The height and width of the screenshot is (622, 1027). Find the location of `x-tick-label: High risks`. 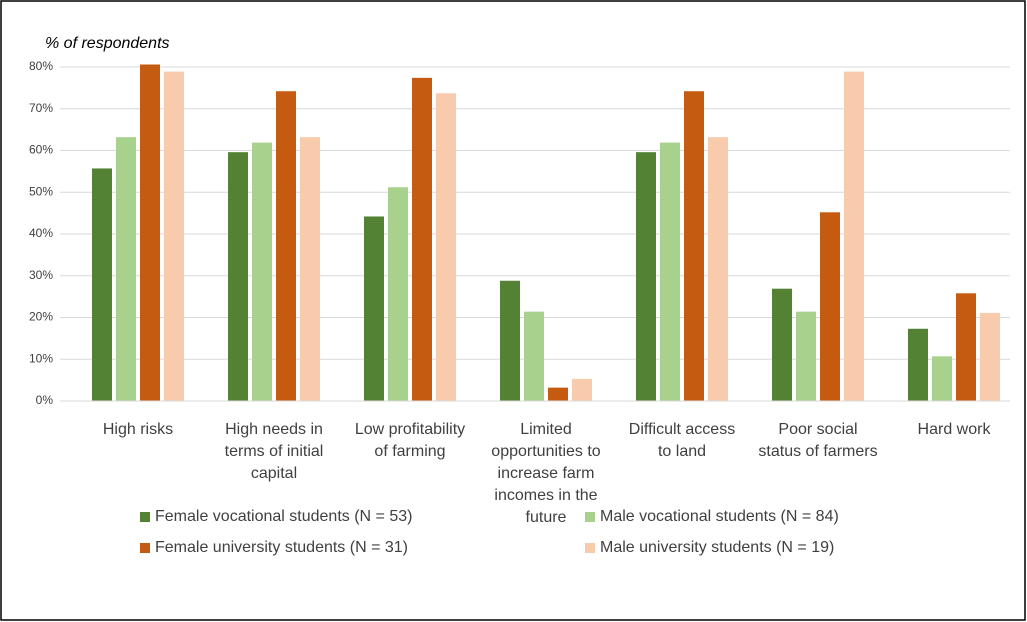

x-tick-label: High risks is located at coordinates (138, 429).